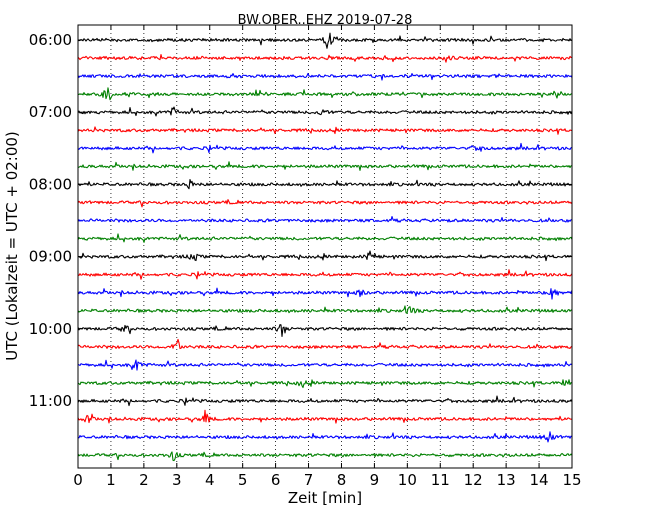 This screenshot has width=650, height=520. I want to click on x-tick-label: 2, so click(144, 480).